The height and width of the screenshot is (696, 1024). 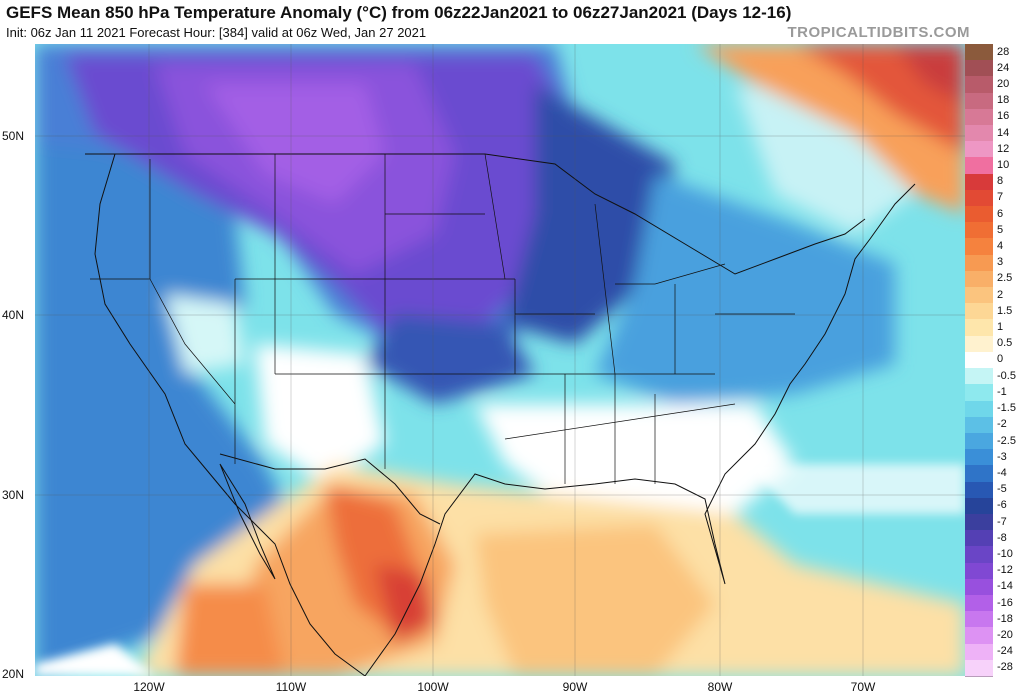 I want to click on colorbar-step: 3, so click(x=994, y=263).